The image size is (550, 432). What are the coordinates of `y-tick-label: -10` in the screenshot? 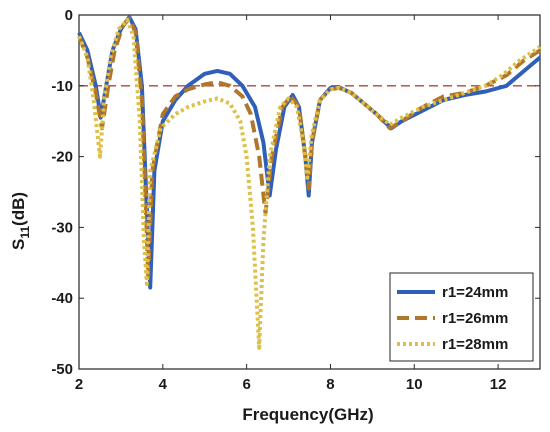 It's located at (62, 86).